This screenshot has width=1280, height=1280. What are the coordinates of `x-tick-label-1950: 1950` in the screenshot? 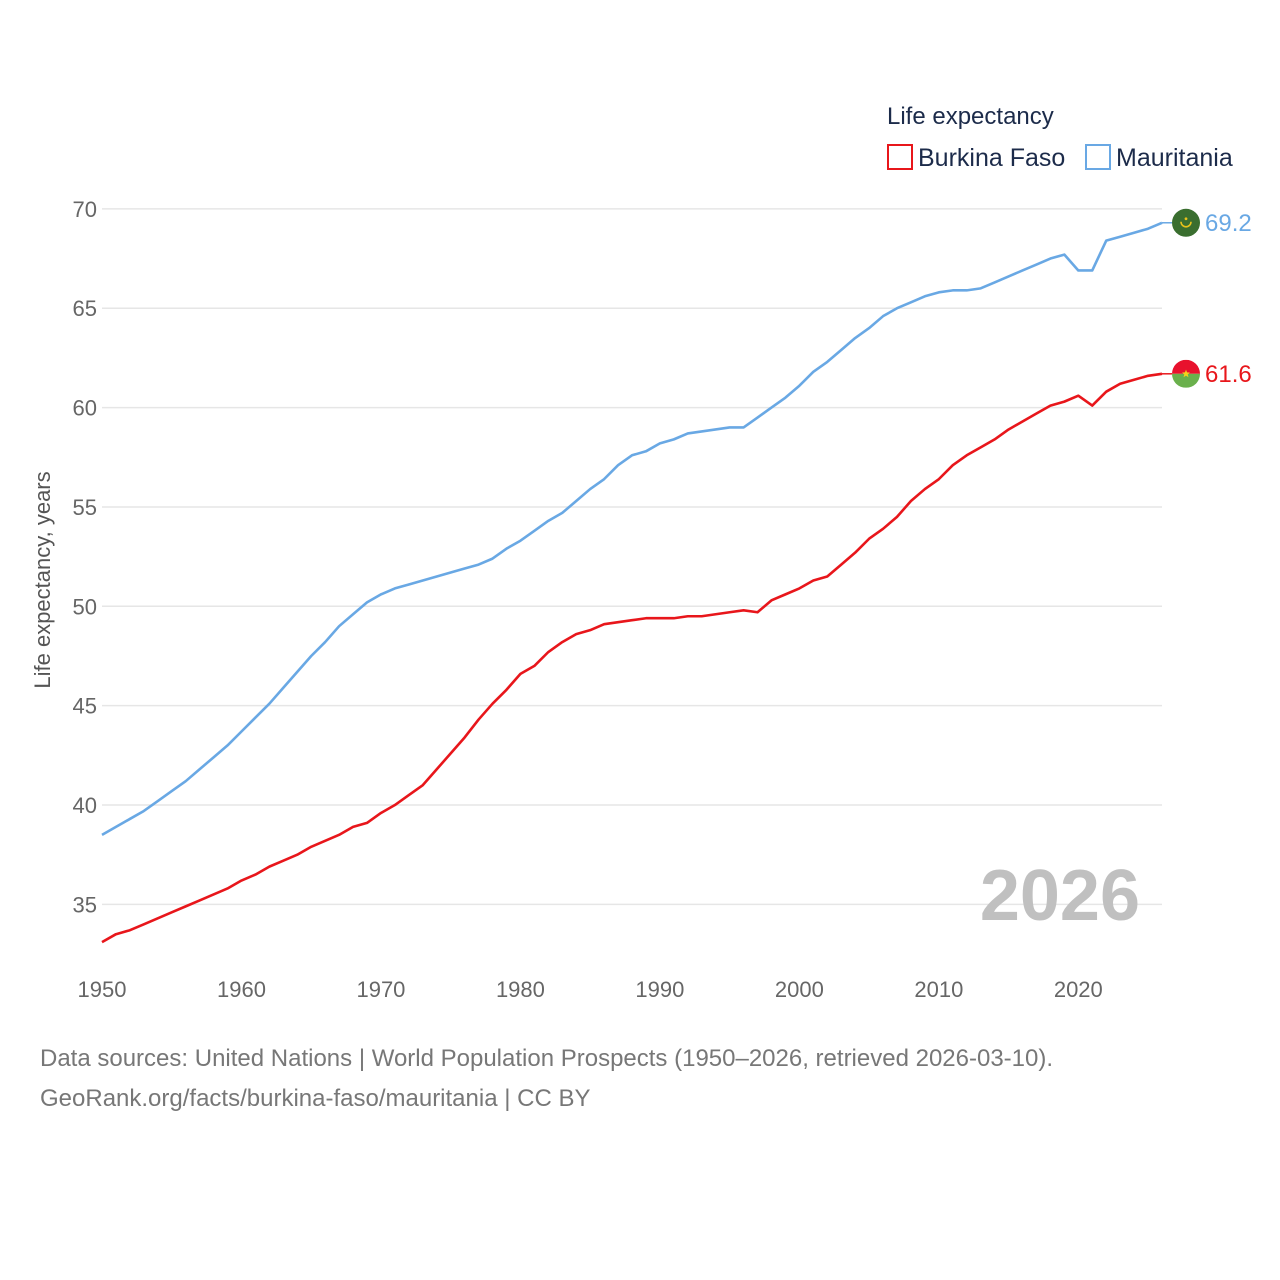 It's located at (102, 989).